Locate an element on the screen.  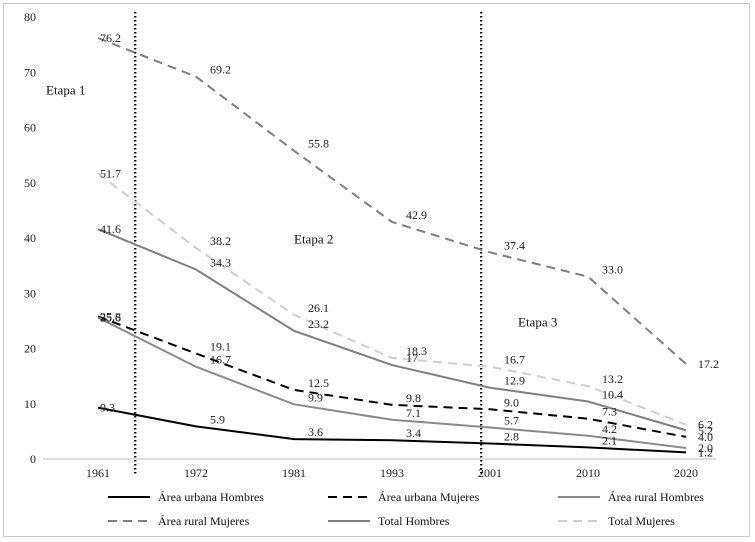
data-label: 2.1 is located at coordinates (609, 440).